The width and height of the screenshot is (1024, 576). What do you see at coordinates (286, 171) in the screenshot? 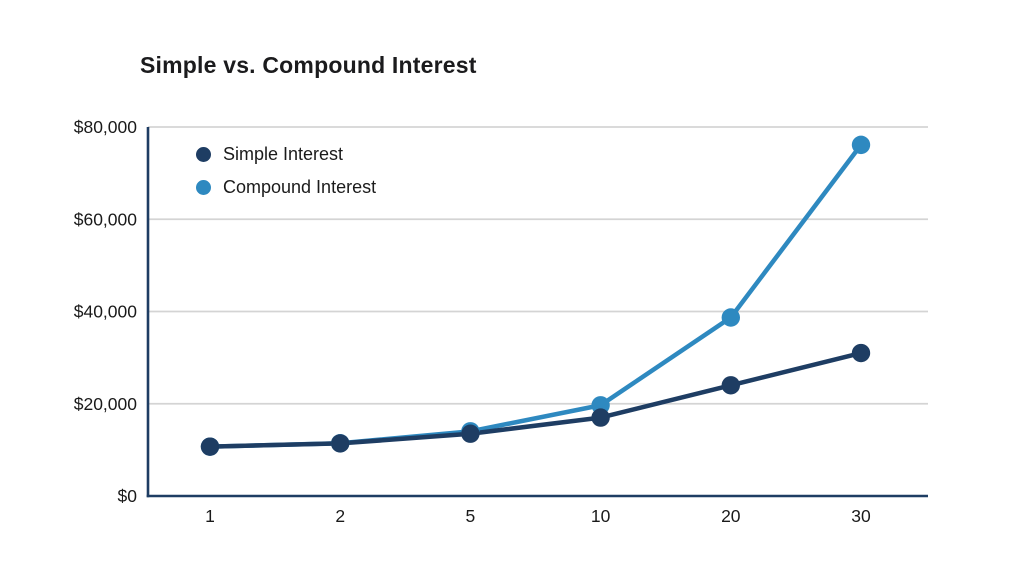
I see `legend: Simple Interest Compound Interest` at bounding box center [286, 171].